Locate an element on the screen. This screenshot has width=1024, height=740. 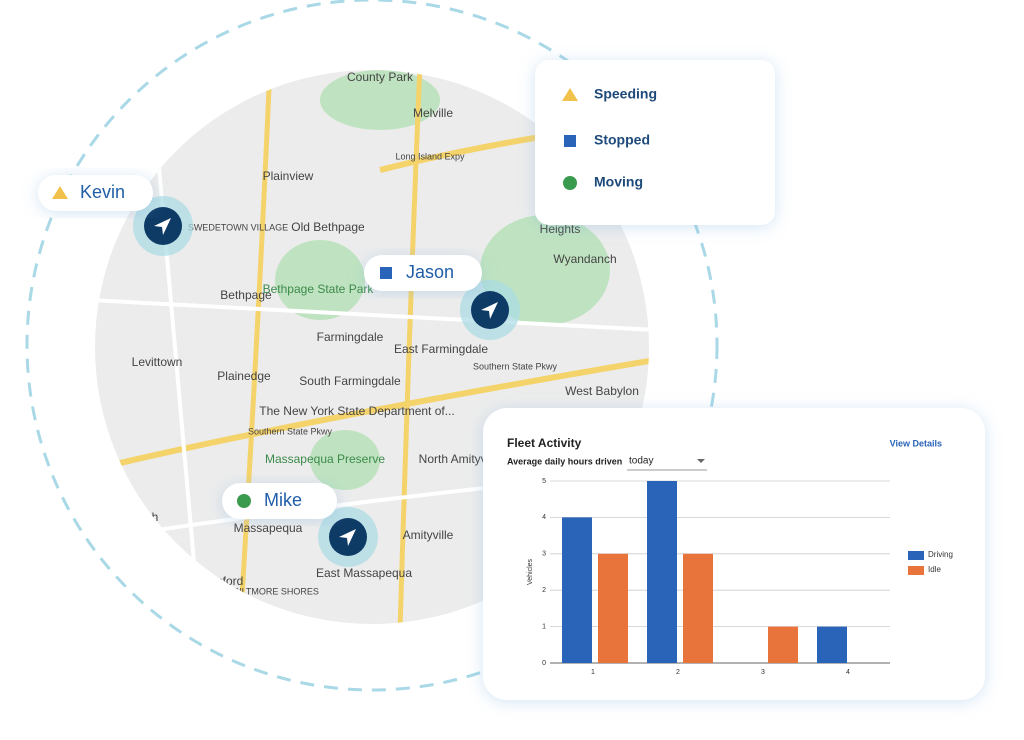
status-label: Speeding is located at coordinates (625, 94).